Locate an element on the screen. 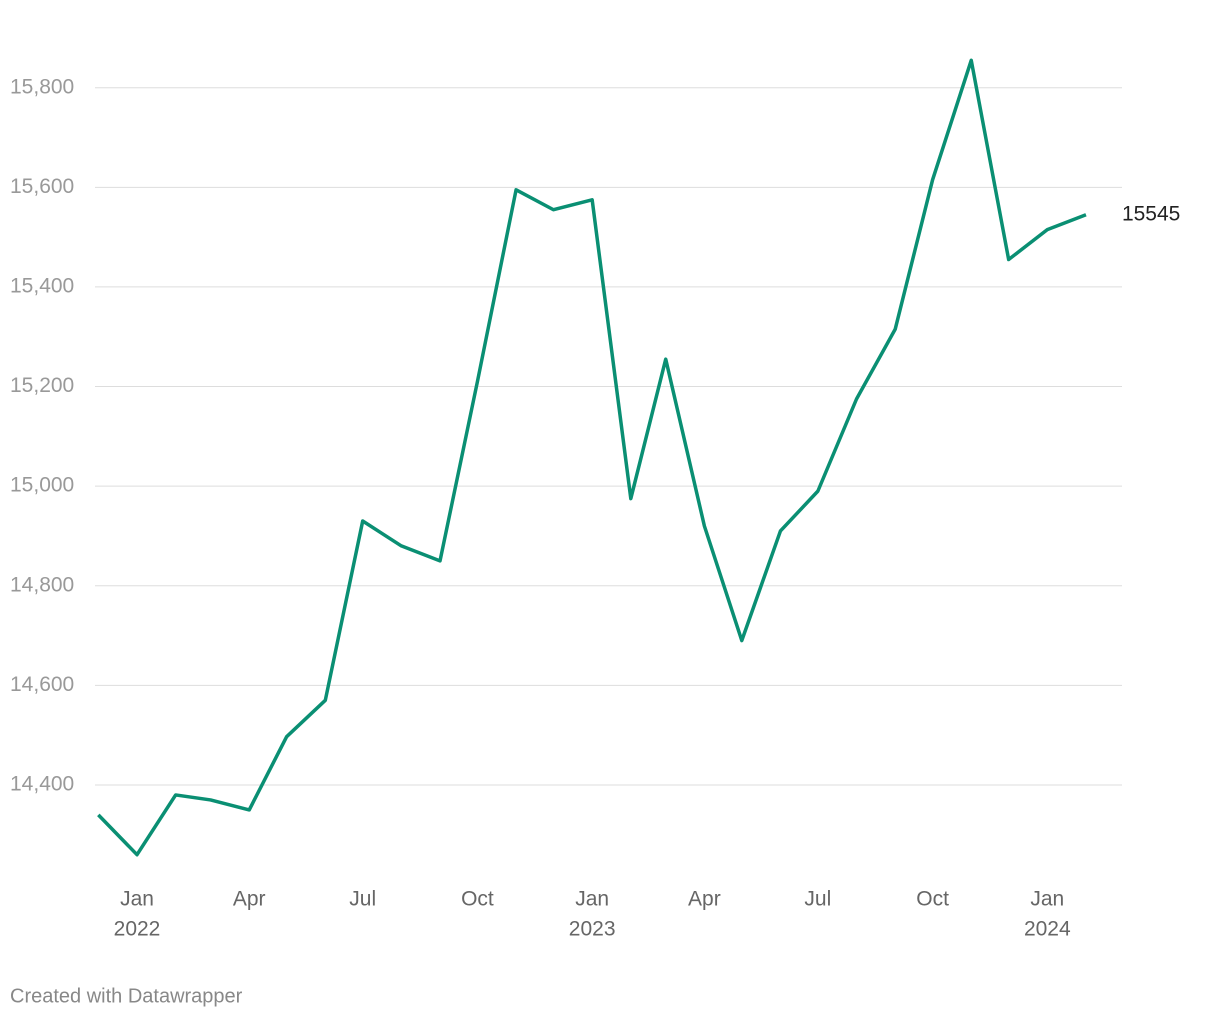  y-tick-label: 14,800 is located at coordinates (42, 584).